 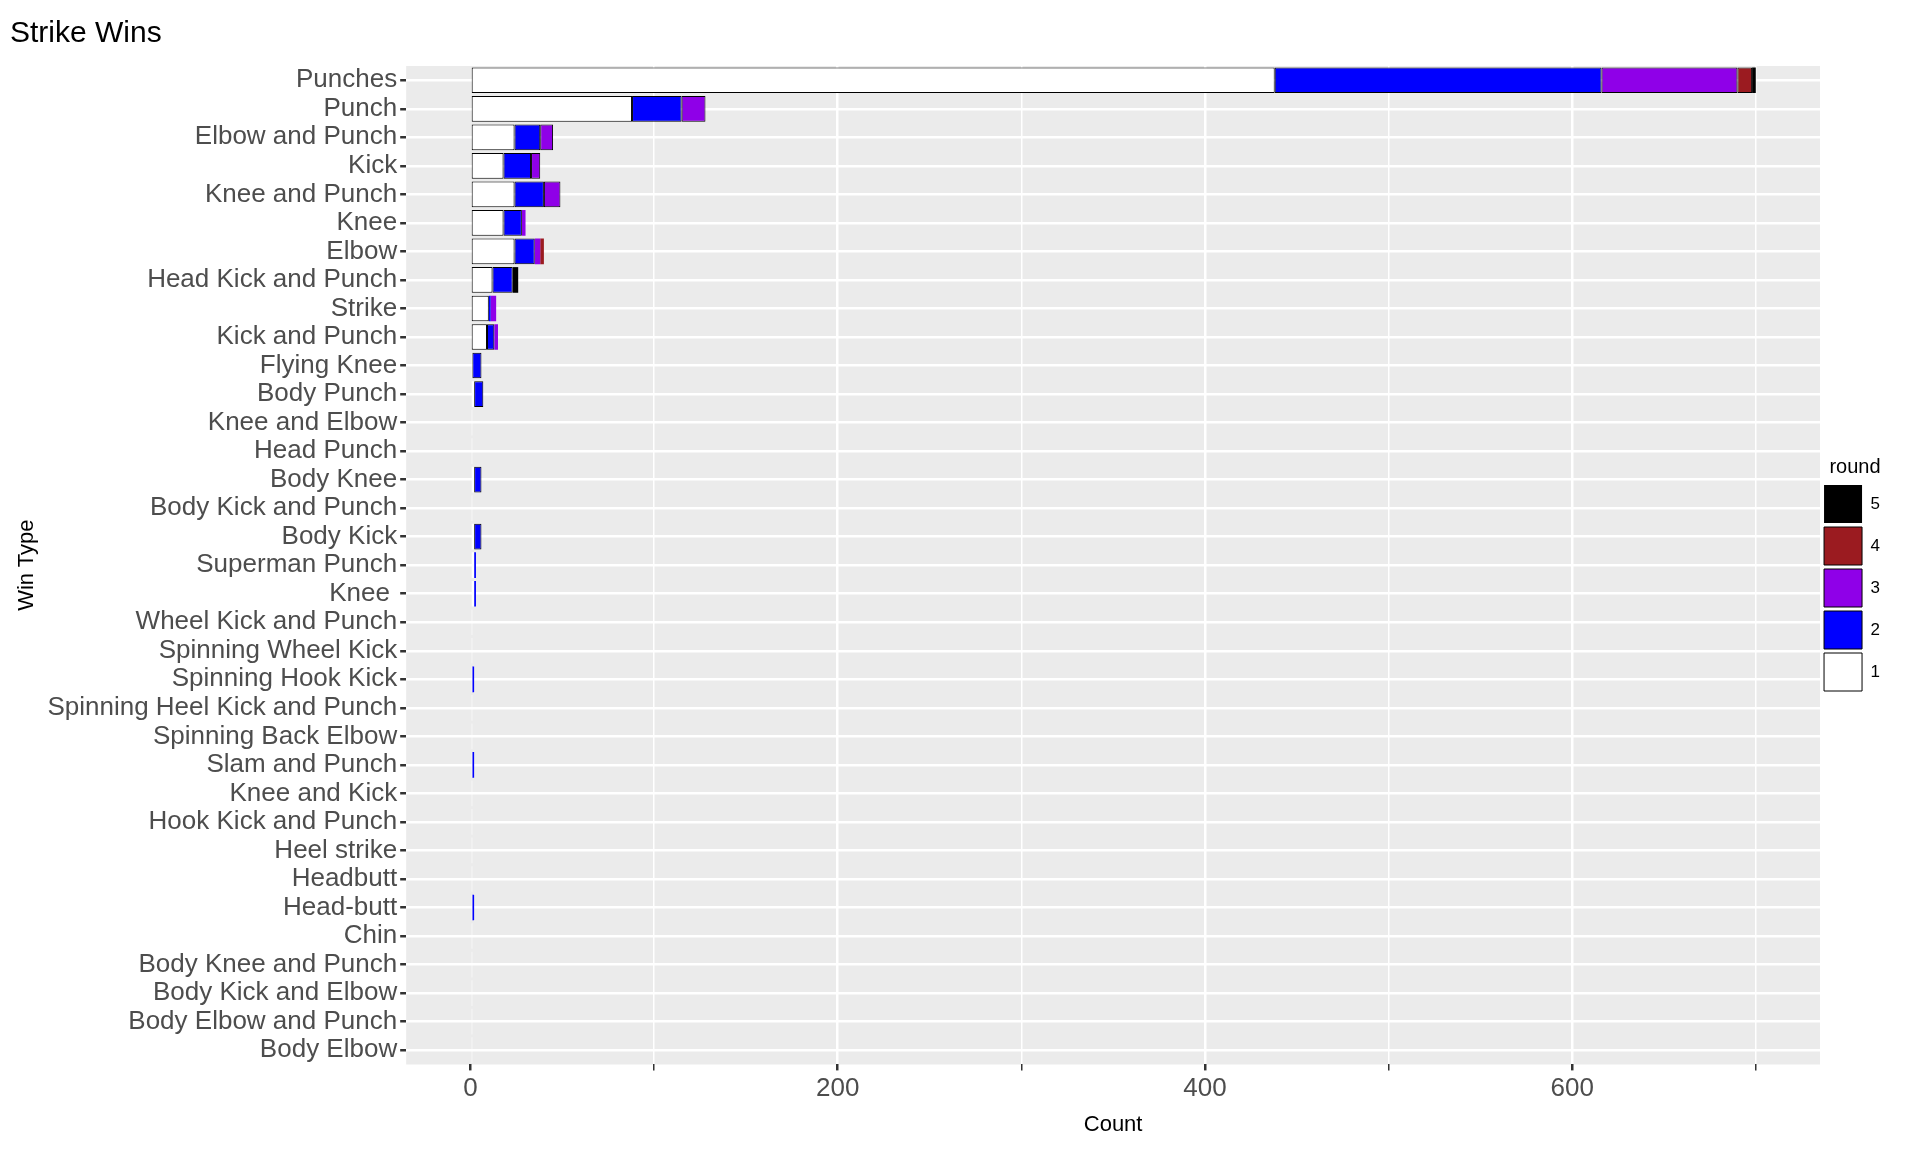 I want to click on y-tick-label: Body Kick, so click(x=340, y=534).